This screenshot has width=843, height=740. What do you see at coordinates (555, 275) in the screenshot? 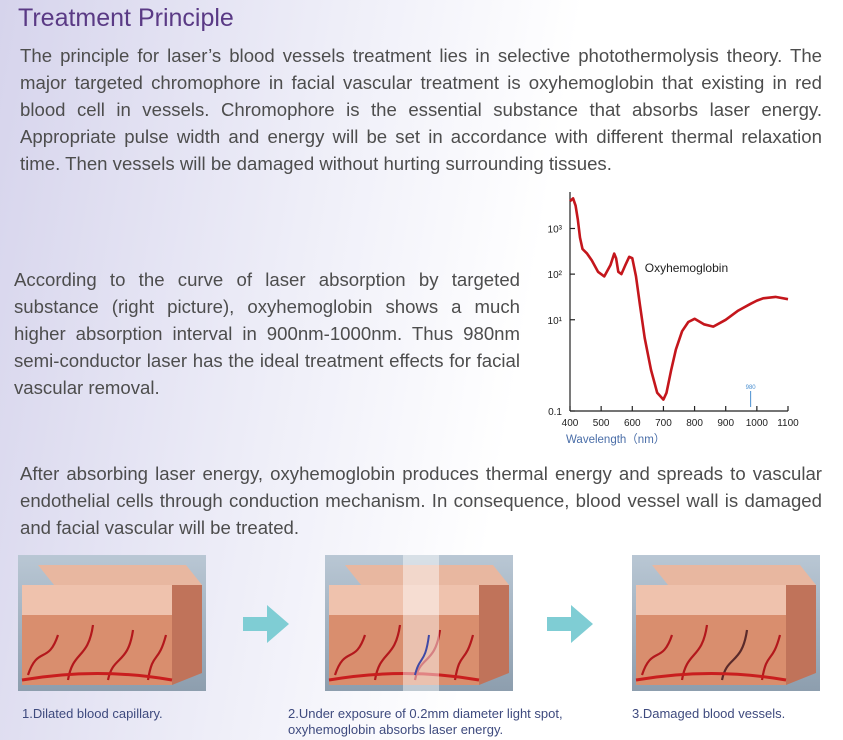
I see `y-tick-label: 10²` at bounding box center [555, 275].